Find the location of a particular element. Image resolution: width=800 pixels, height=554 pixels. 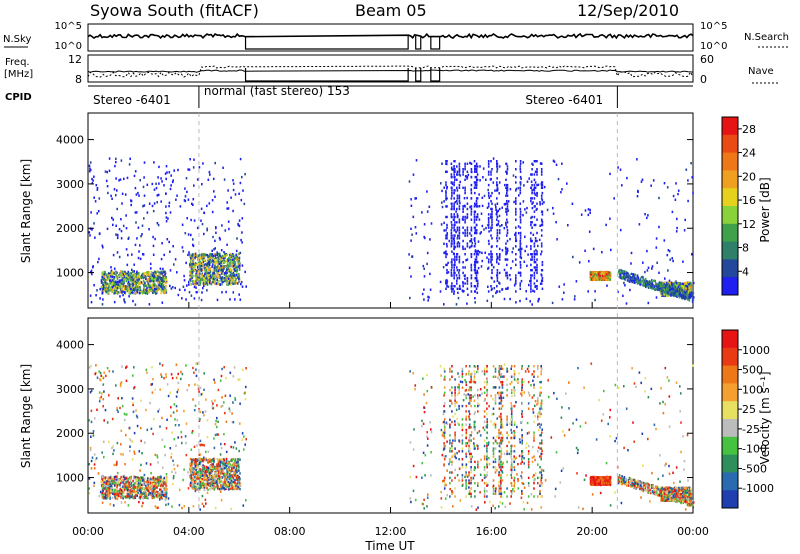

freq-top-tick: 12 is located at coordinates (75, 59).